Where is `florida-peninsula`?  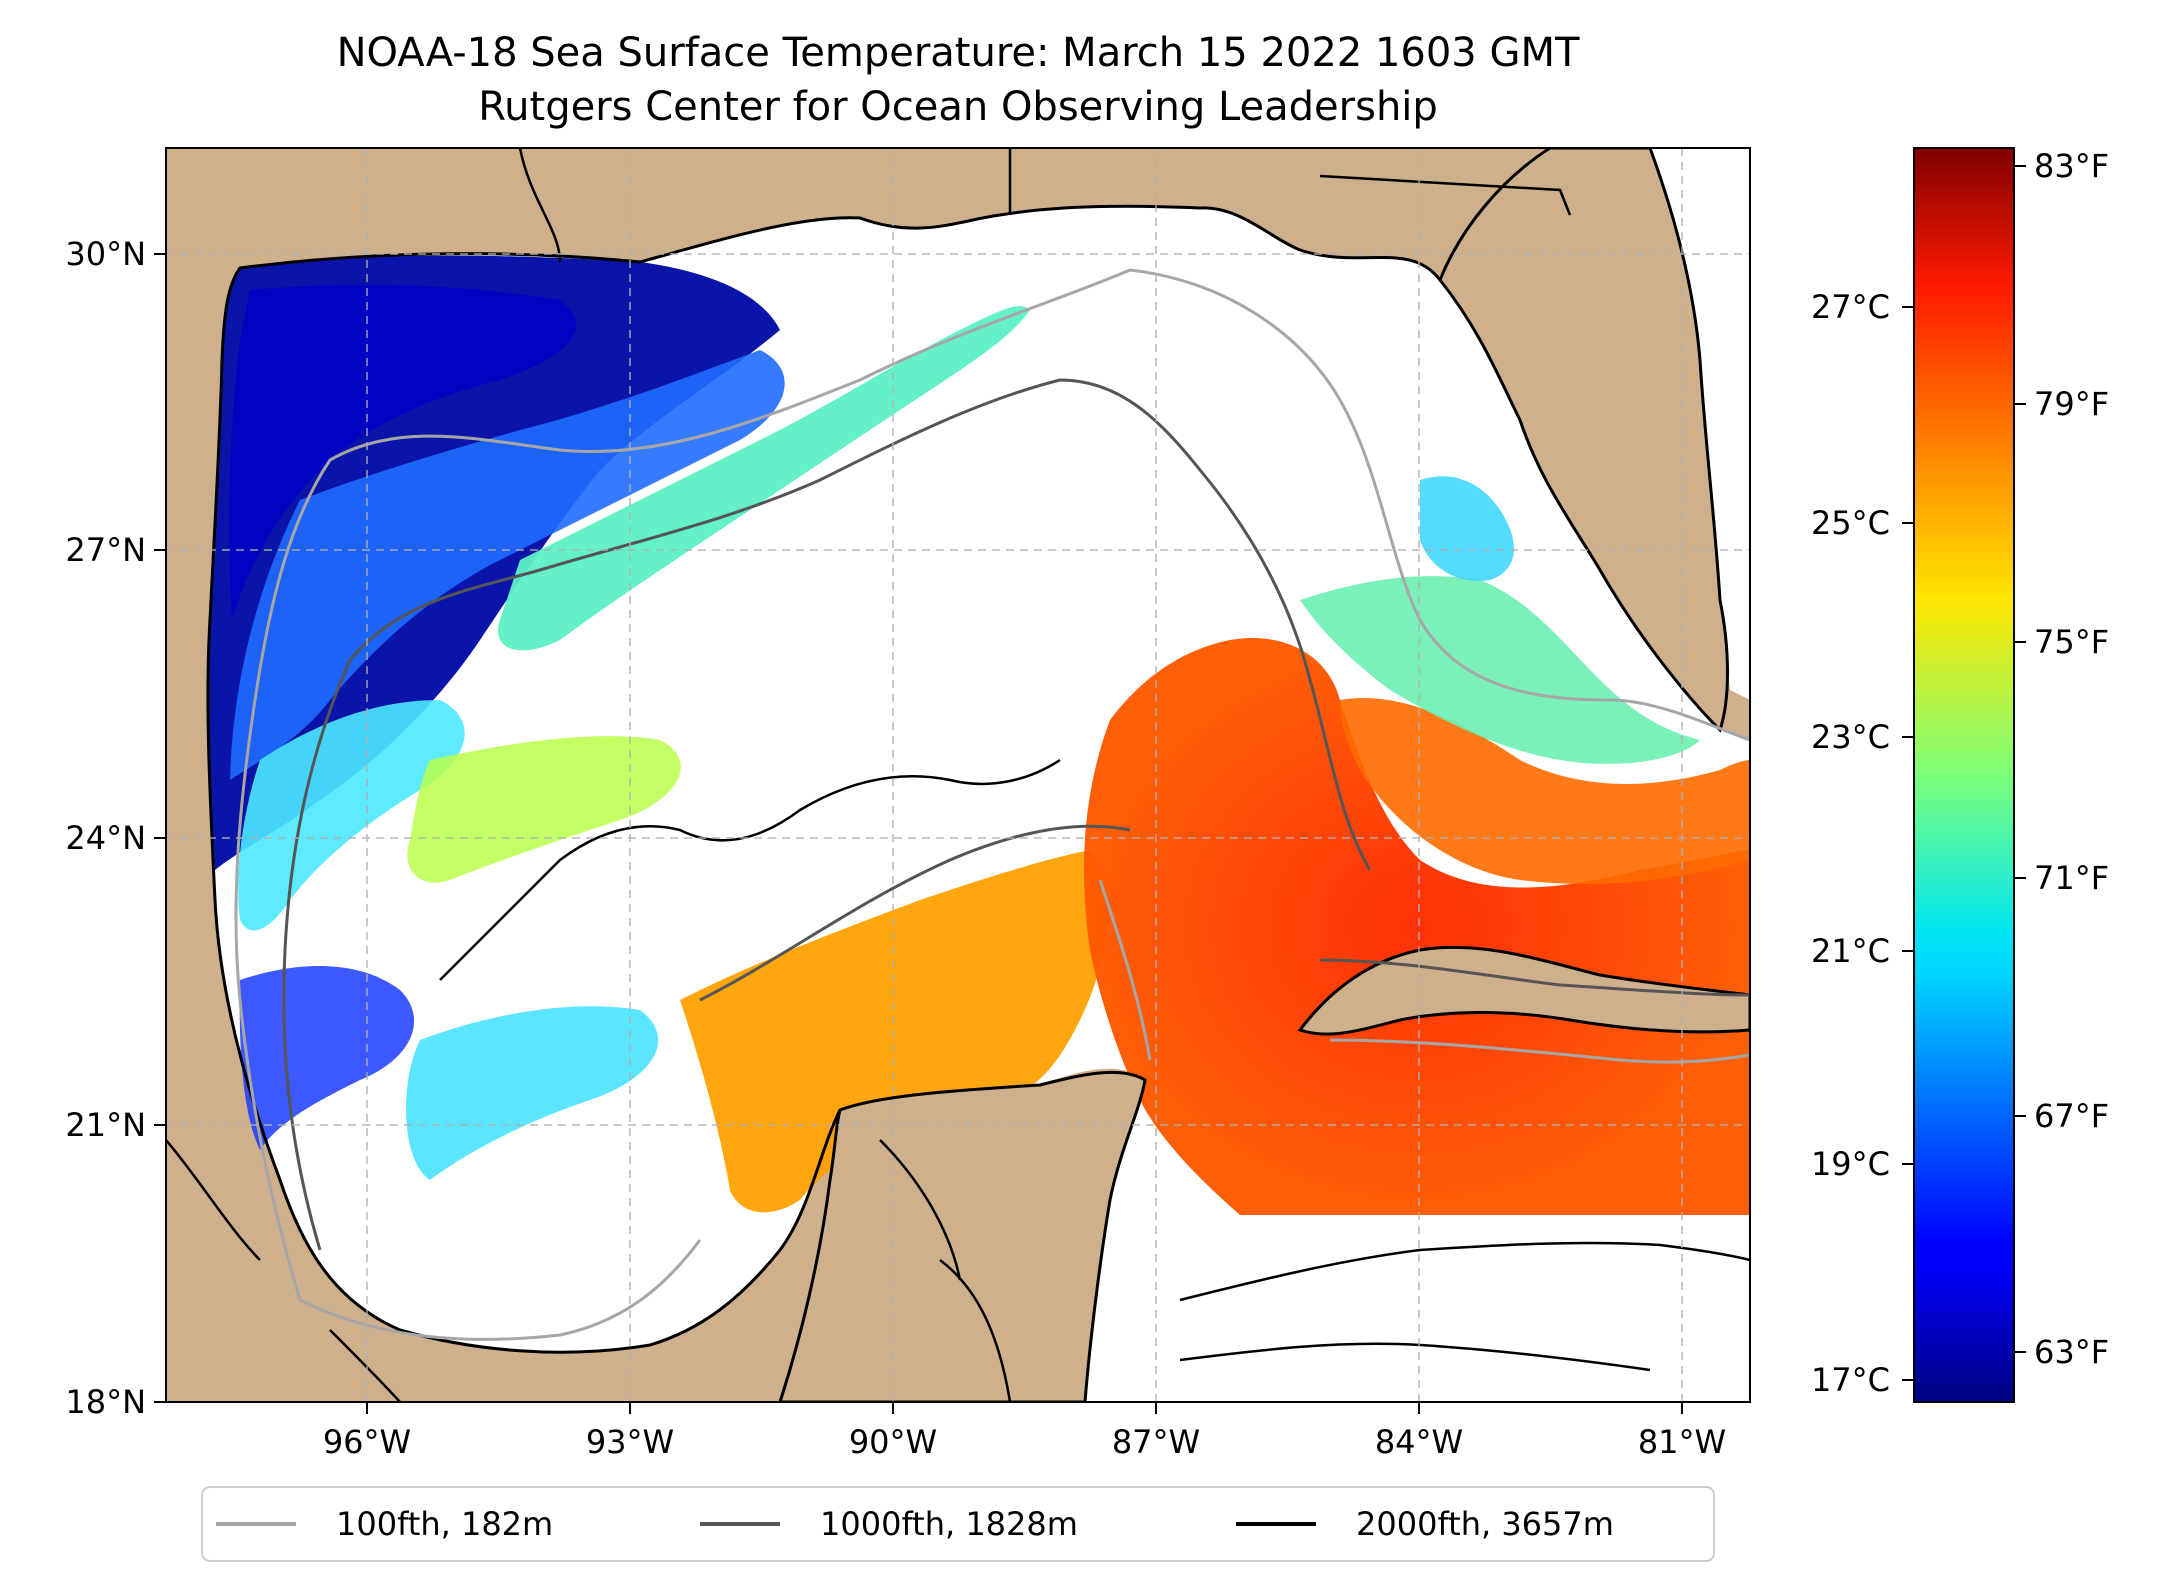
florida-peninsula is located at coordinates (1583, 440).